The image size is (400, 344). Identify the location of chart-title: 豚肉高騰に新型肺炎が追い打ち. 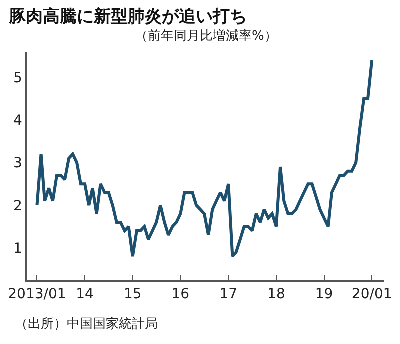
(127, 17).